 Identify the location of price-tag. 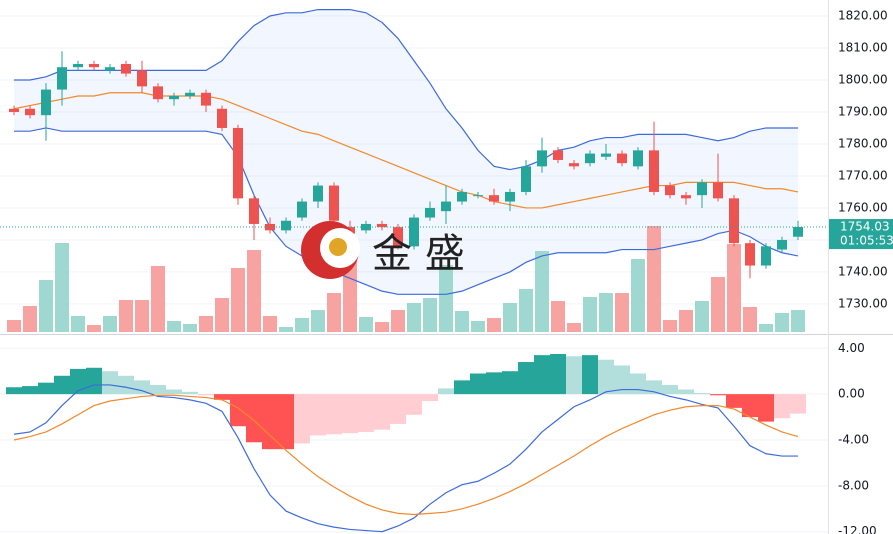
(861, 234).